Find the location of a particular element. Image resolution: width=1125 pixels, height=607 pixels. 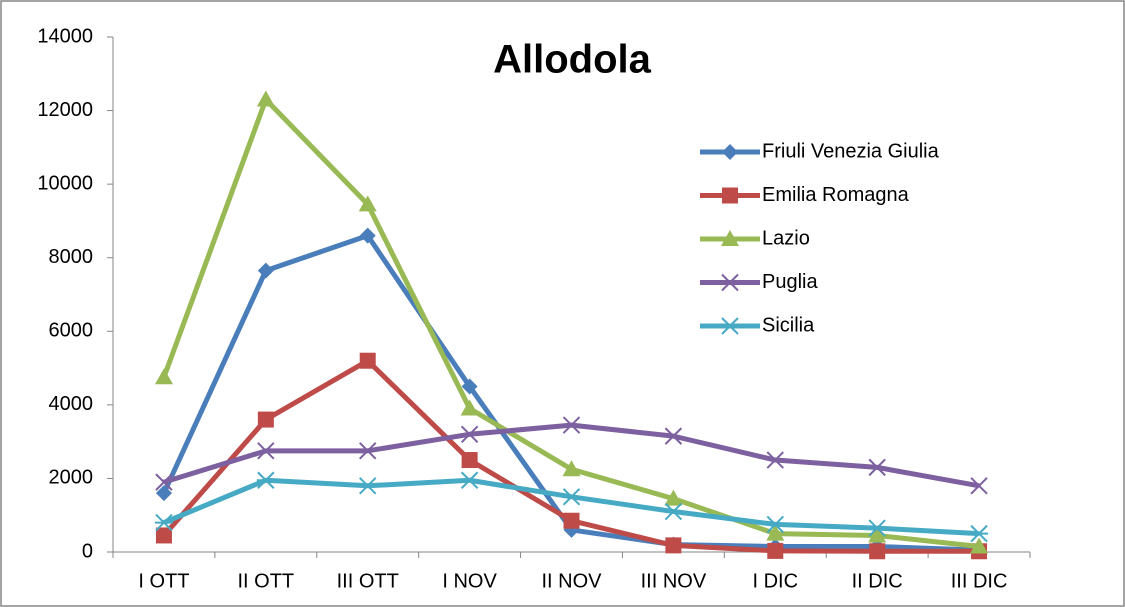

y-tick-label: 14000 is located at coordinates (65, 36).